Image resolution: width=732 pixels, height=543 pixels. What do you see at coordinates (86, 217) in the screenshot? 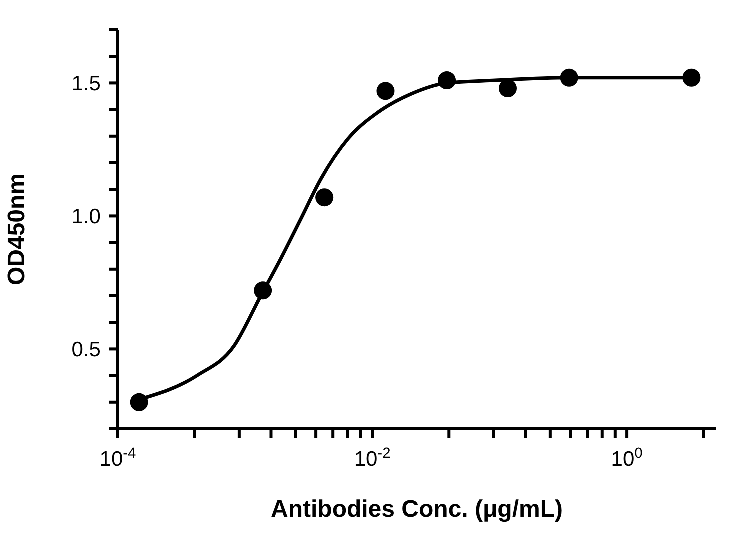
I see `y-tick-label: 1.0` at bounding box center [86, 217].